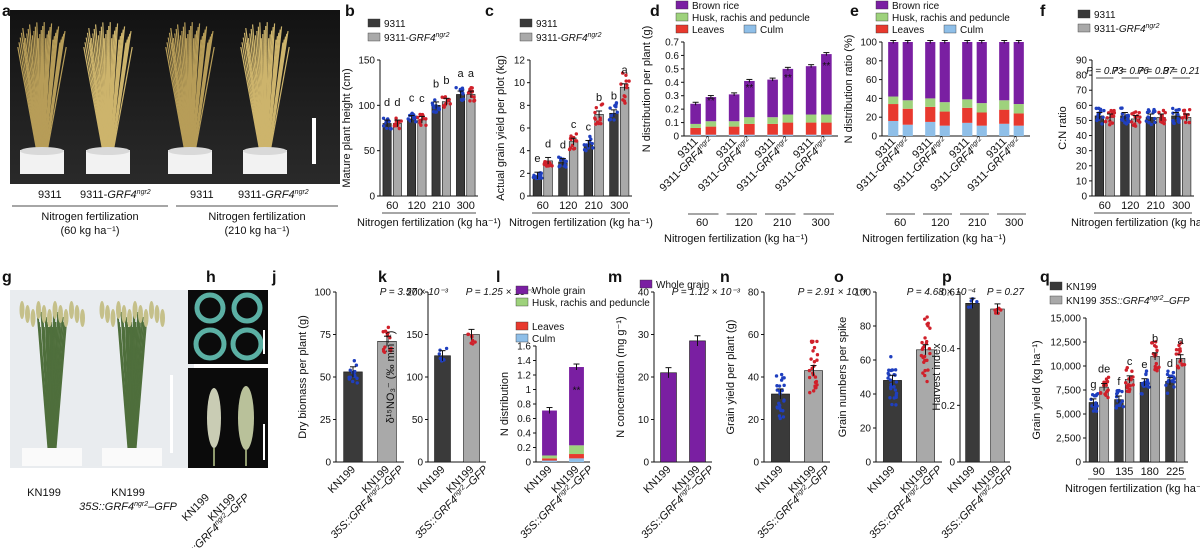 Image resolution: width=1200 pixels, height=548 pixels. Describe the element at coordinates (522, 338) in the screenshot. I see `legend-l-culm-swatch` at that location.